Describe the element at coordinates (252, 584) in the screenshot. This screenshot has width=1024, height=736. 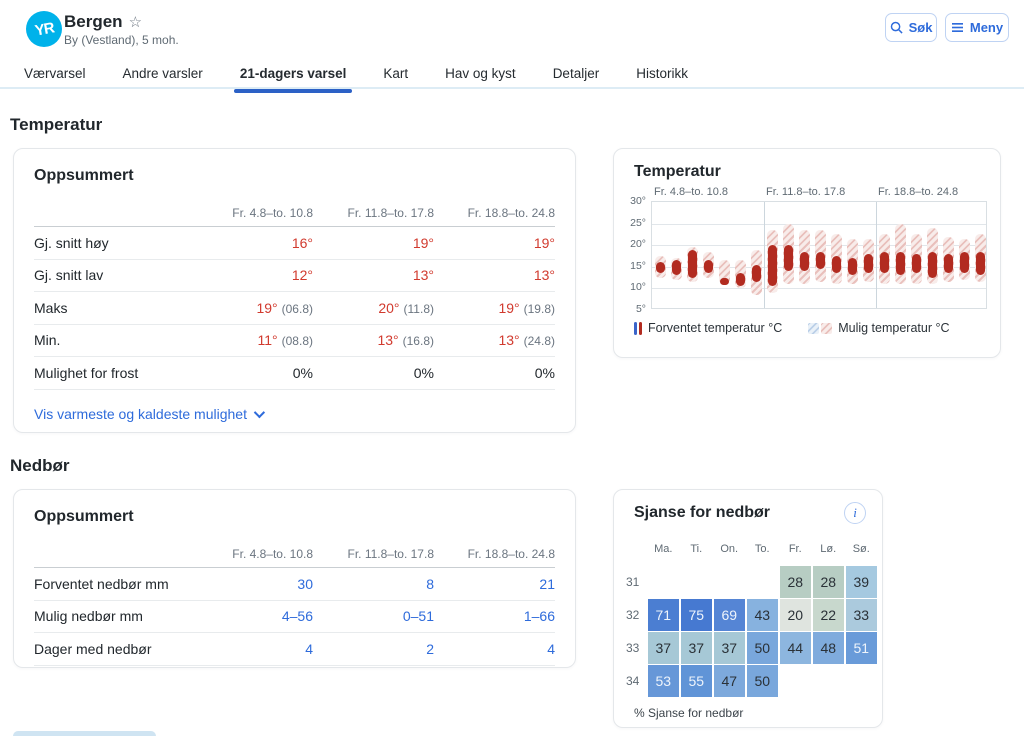
I see `table-cell: 30` at that location.